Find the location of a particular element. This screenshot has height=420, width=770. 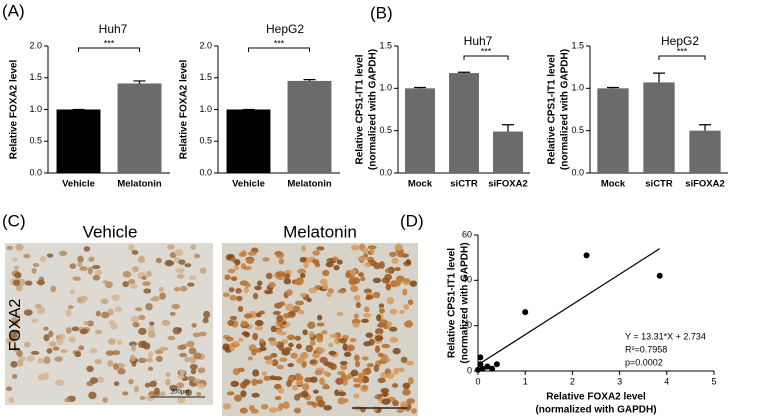

x-tick-label: Melatonin is located at coordinates (309, 184).